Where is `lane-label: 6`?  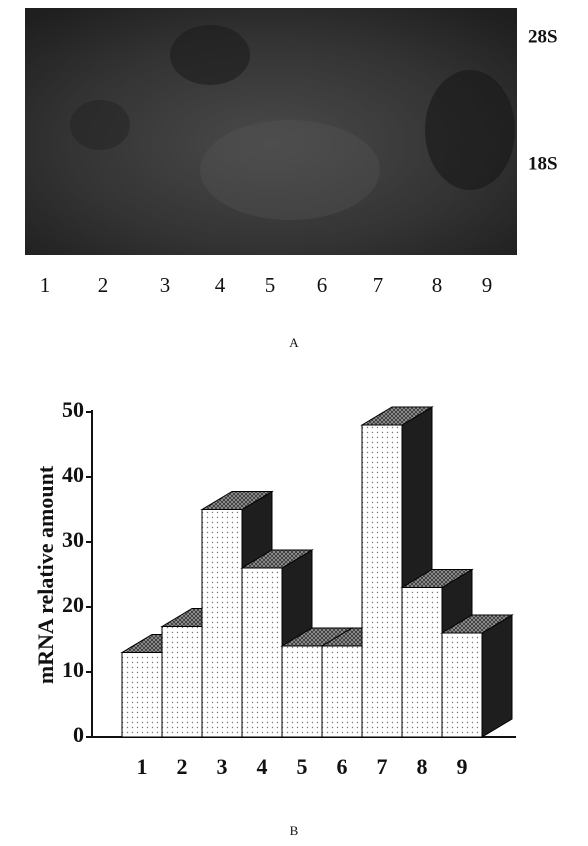 lane-label: 6 is located at coordinates (322, 285).